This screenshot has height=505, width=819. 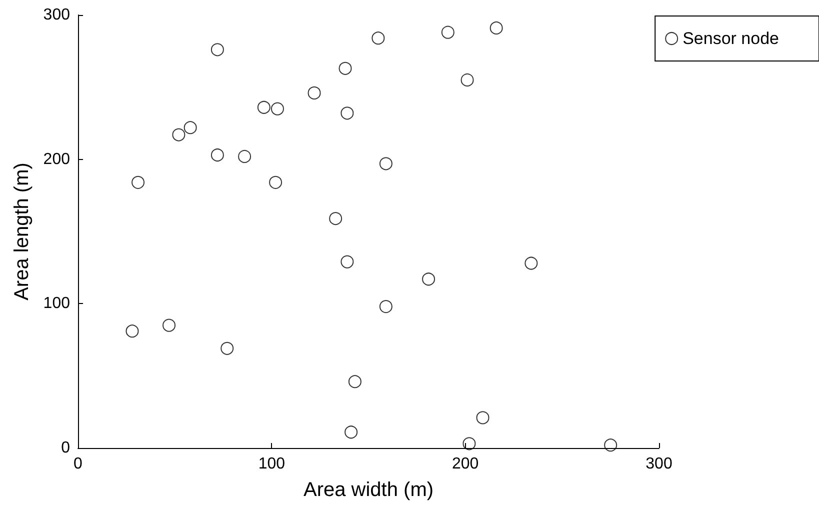 What do you see at coordinates (22, 231) in the screenshot?
I see `y-axis-title: Area length (m)` at bounding box center [22, 231].